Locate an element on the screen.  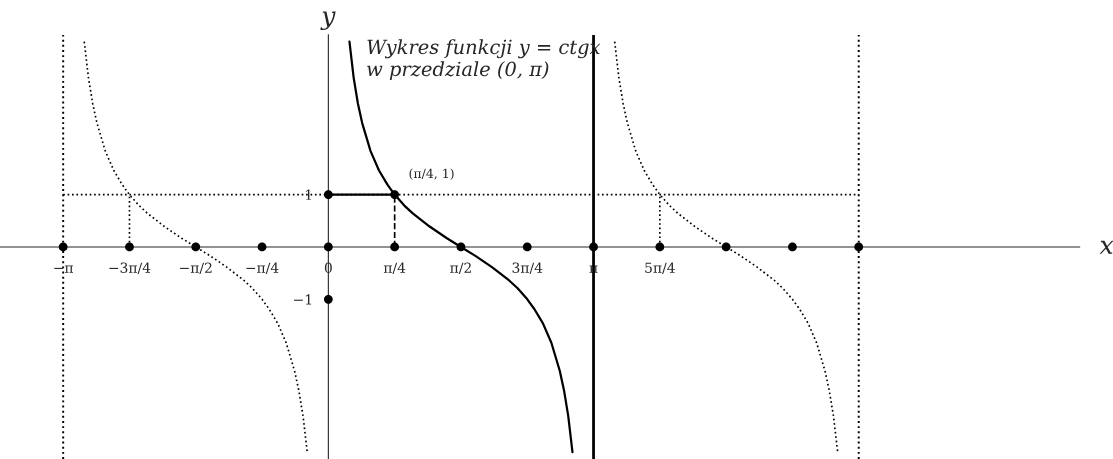
x-tick-label: −π/4 is located at coordinates (262, 268).